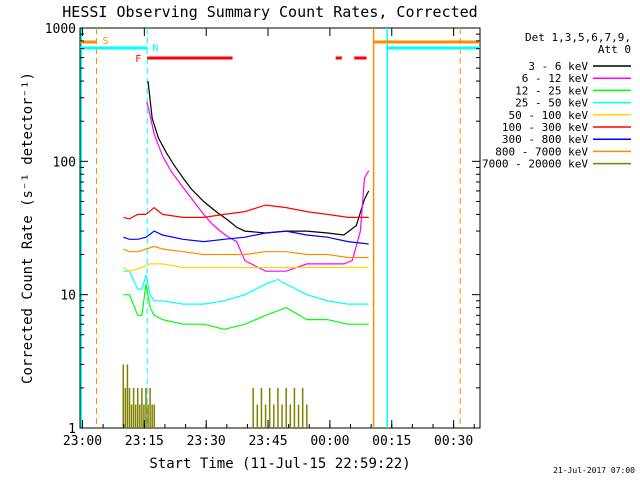 This screenshot has height=480, width=640. Describe the element at coordinates (329, 441) in the screenshot. I see `x-tick-label-4: 00:00` at that location.